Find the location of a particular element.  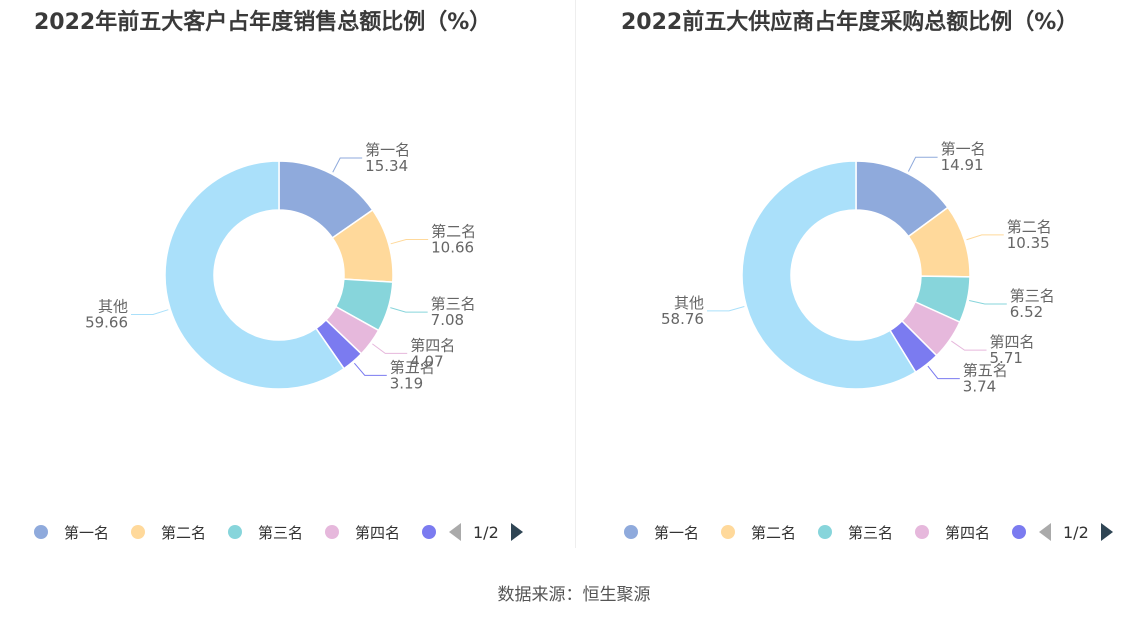

slice-value-label: 4.07 is located at coordinates (426, 361).